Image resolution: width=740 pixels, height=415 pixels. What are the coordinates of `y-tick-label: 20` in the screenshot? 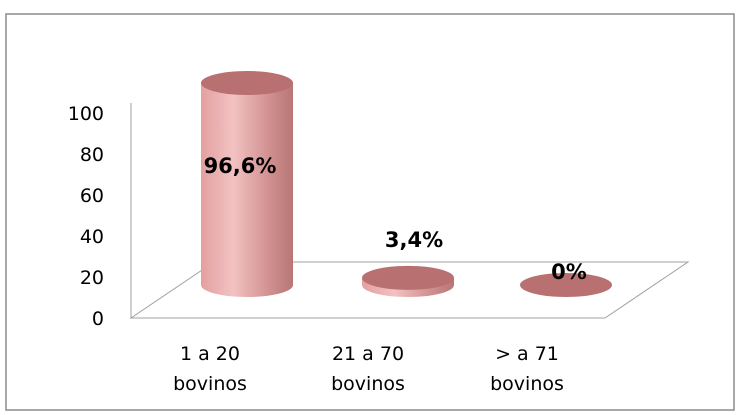 It's located at (92, 278).